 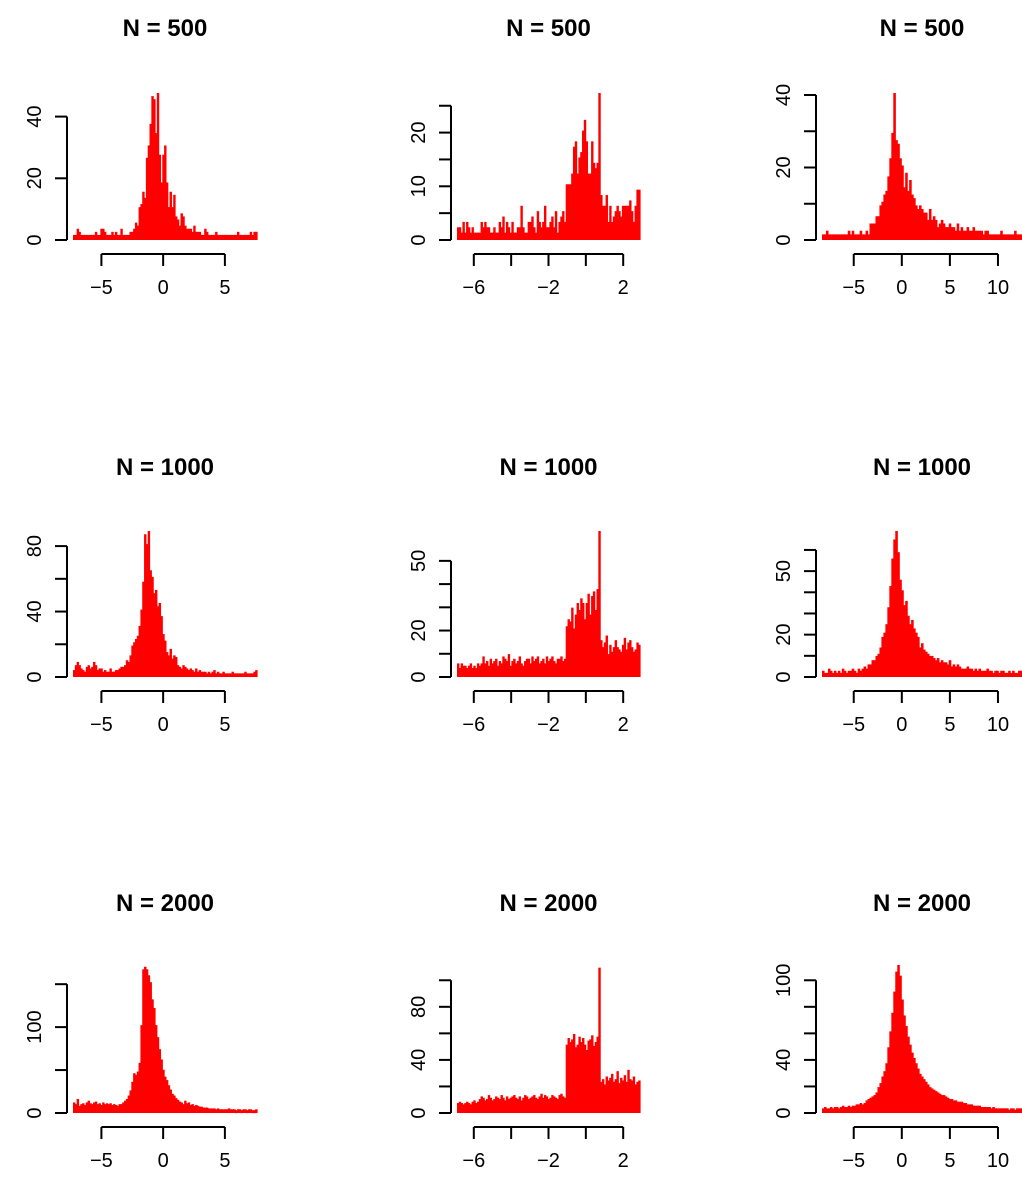 What do you see at coordinates (901, 725) in the screenshot?
I see `x-tick-label: 0` at bounding box center [901, 725].